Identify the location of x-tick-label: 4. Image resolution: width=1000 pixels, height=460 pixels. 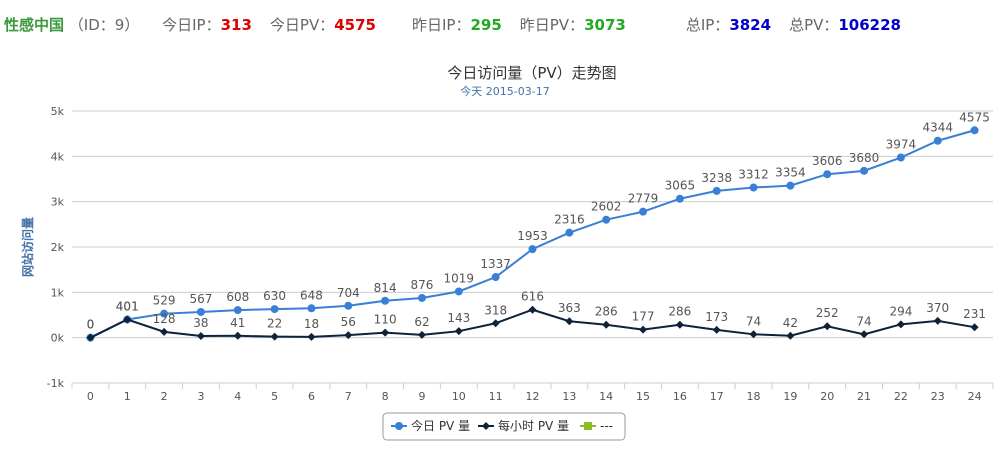
(237, 396).